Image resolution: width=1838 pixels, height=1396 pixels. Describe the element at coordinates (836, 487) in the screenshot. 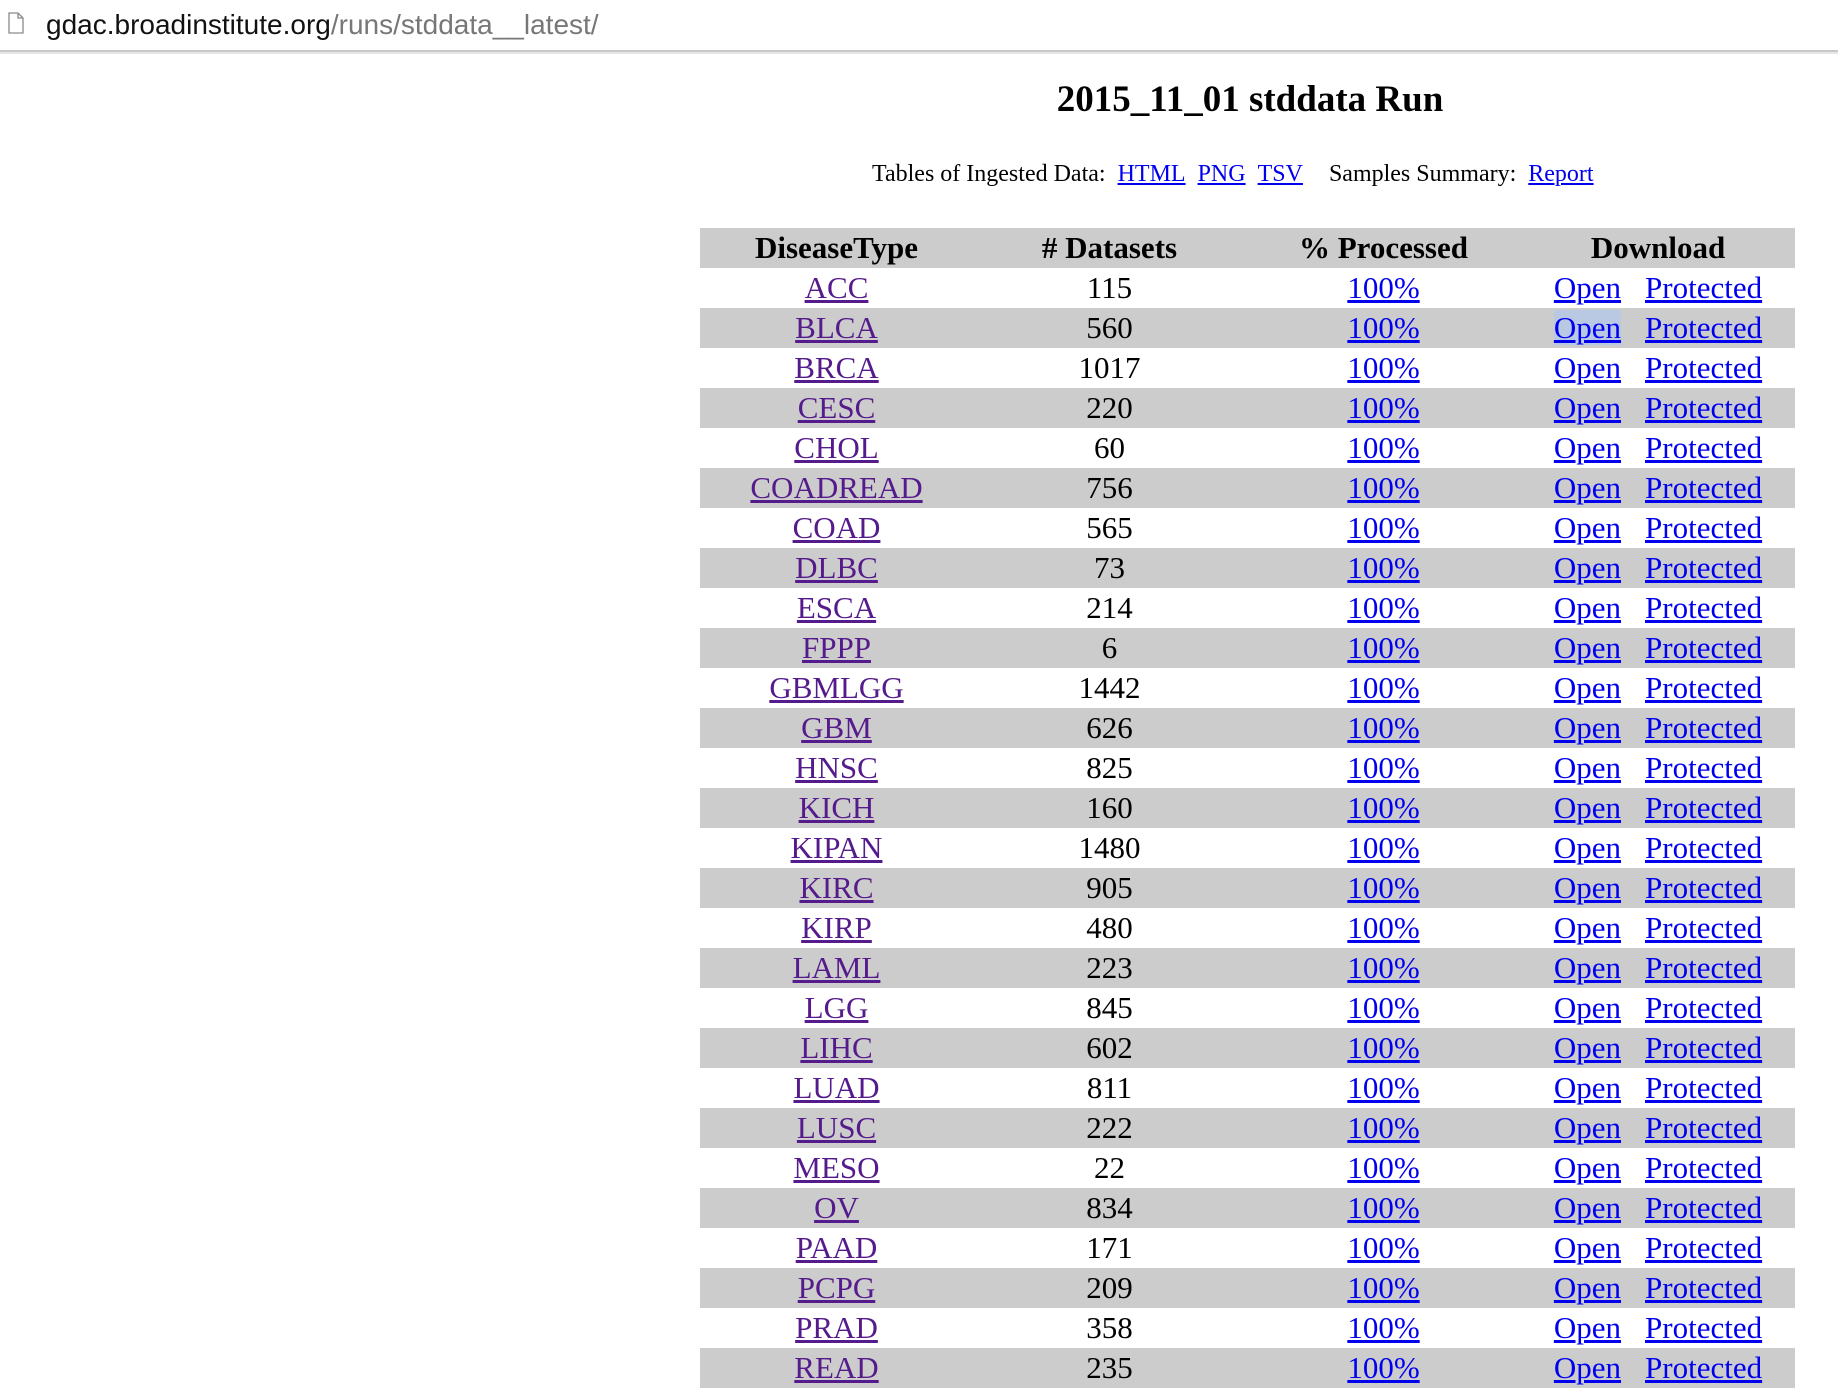

I see `disease-link: COADREAD` at that location.